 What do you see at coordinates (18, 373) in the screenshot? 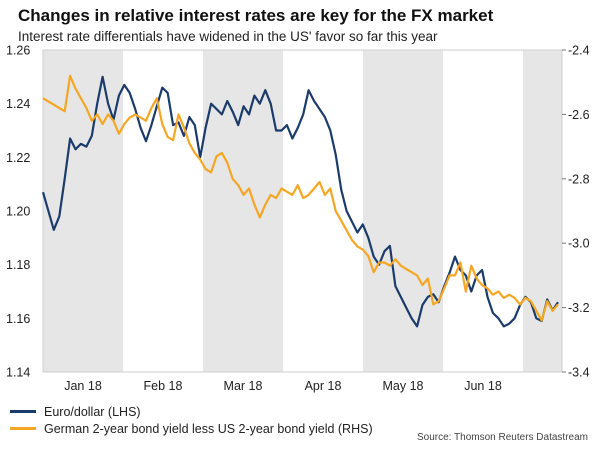
I see `y-left-tick-6: 1.14` at bounding box center [18, 373].